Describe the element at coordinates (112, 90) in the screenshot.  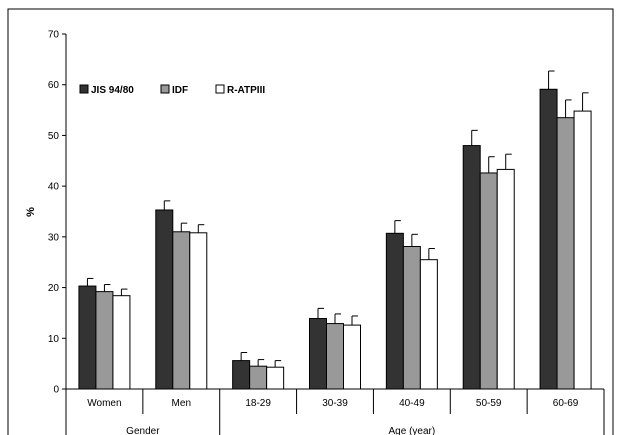
I see `legend-label: JIS 94/80` at that location.